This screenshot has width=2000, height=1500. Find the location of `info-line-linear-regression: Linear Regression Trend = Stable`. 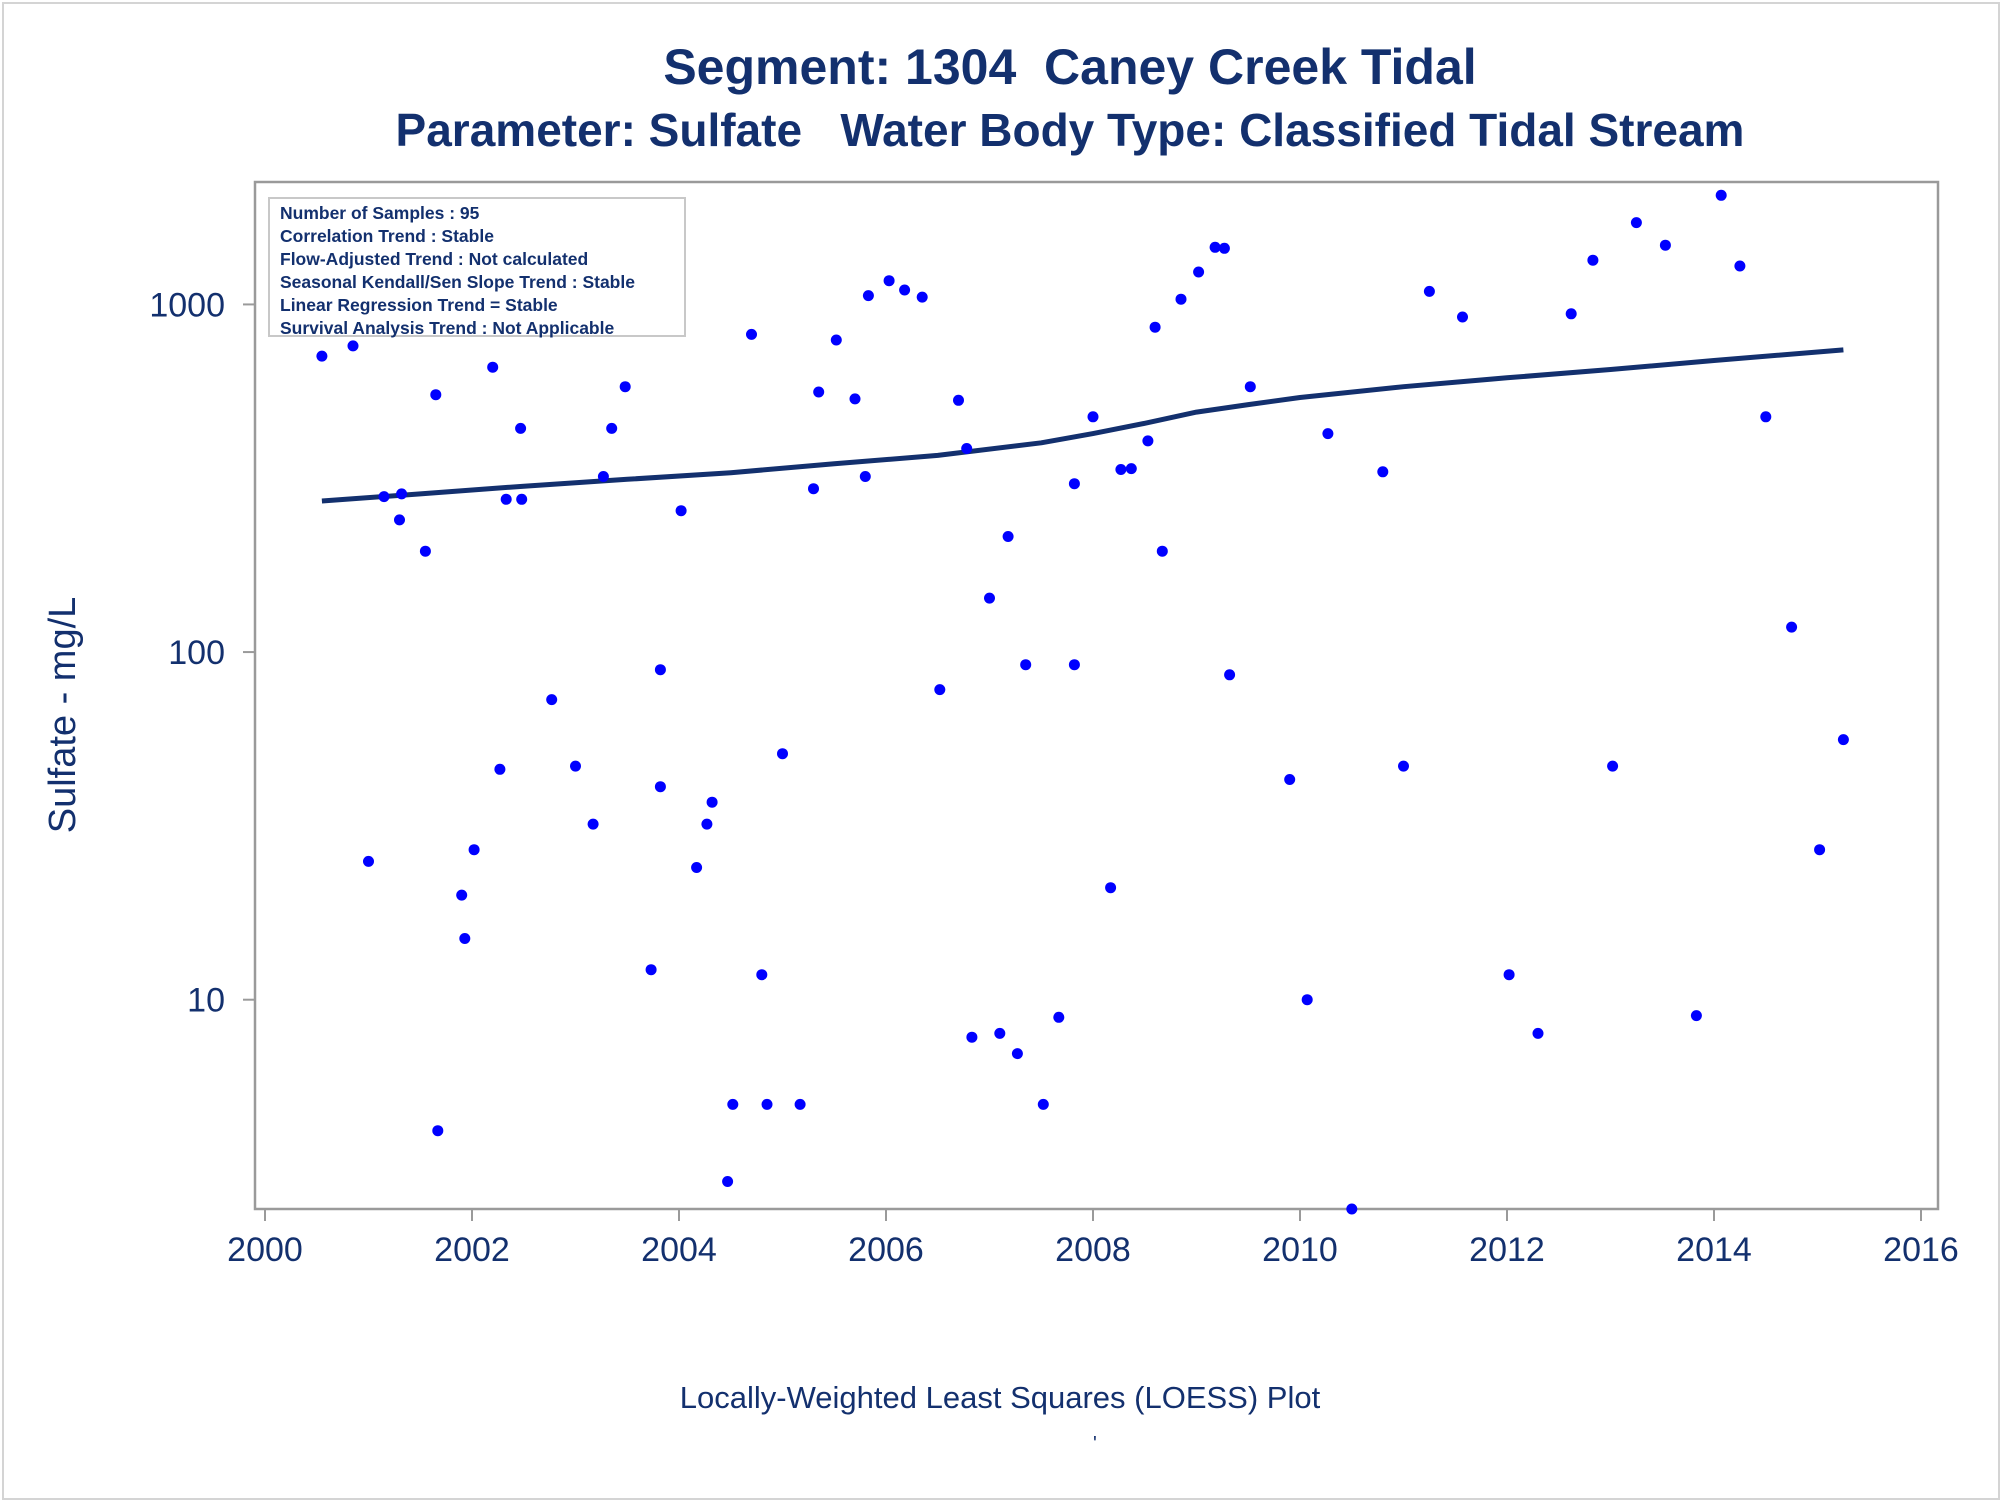

info-line-linear-regression: Linear Regression Trend = Stable is located at coordinates (419, 305).